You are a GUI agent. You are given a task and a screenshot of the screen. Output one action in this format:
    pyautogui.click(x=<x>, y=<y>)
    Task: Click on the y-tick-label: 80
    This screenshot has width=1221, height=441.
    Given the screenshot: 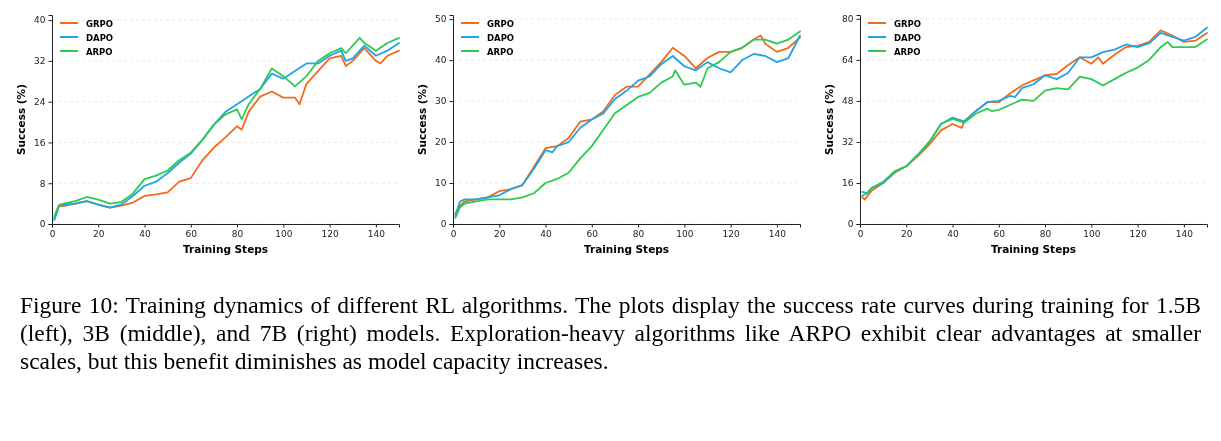 What is the action you would take?
    pyautogui.click(x=848, y=19)
    